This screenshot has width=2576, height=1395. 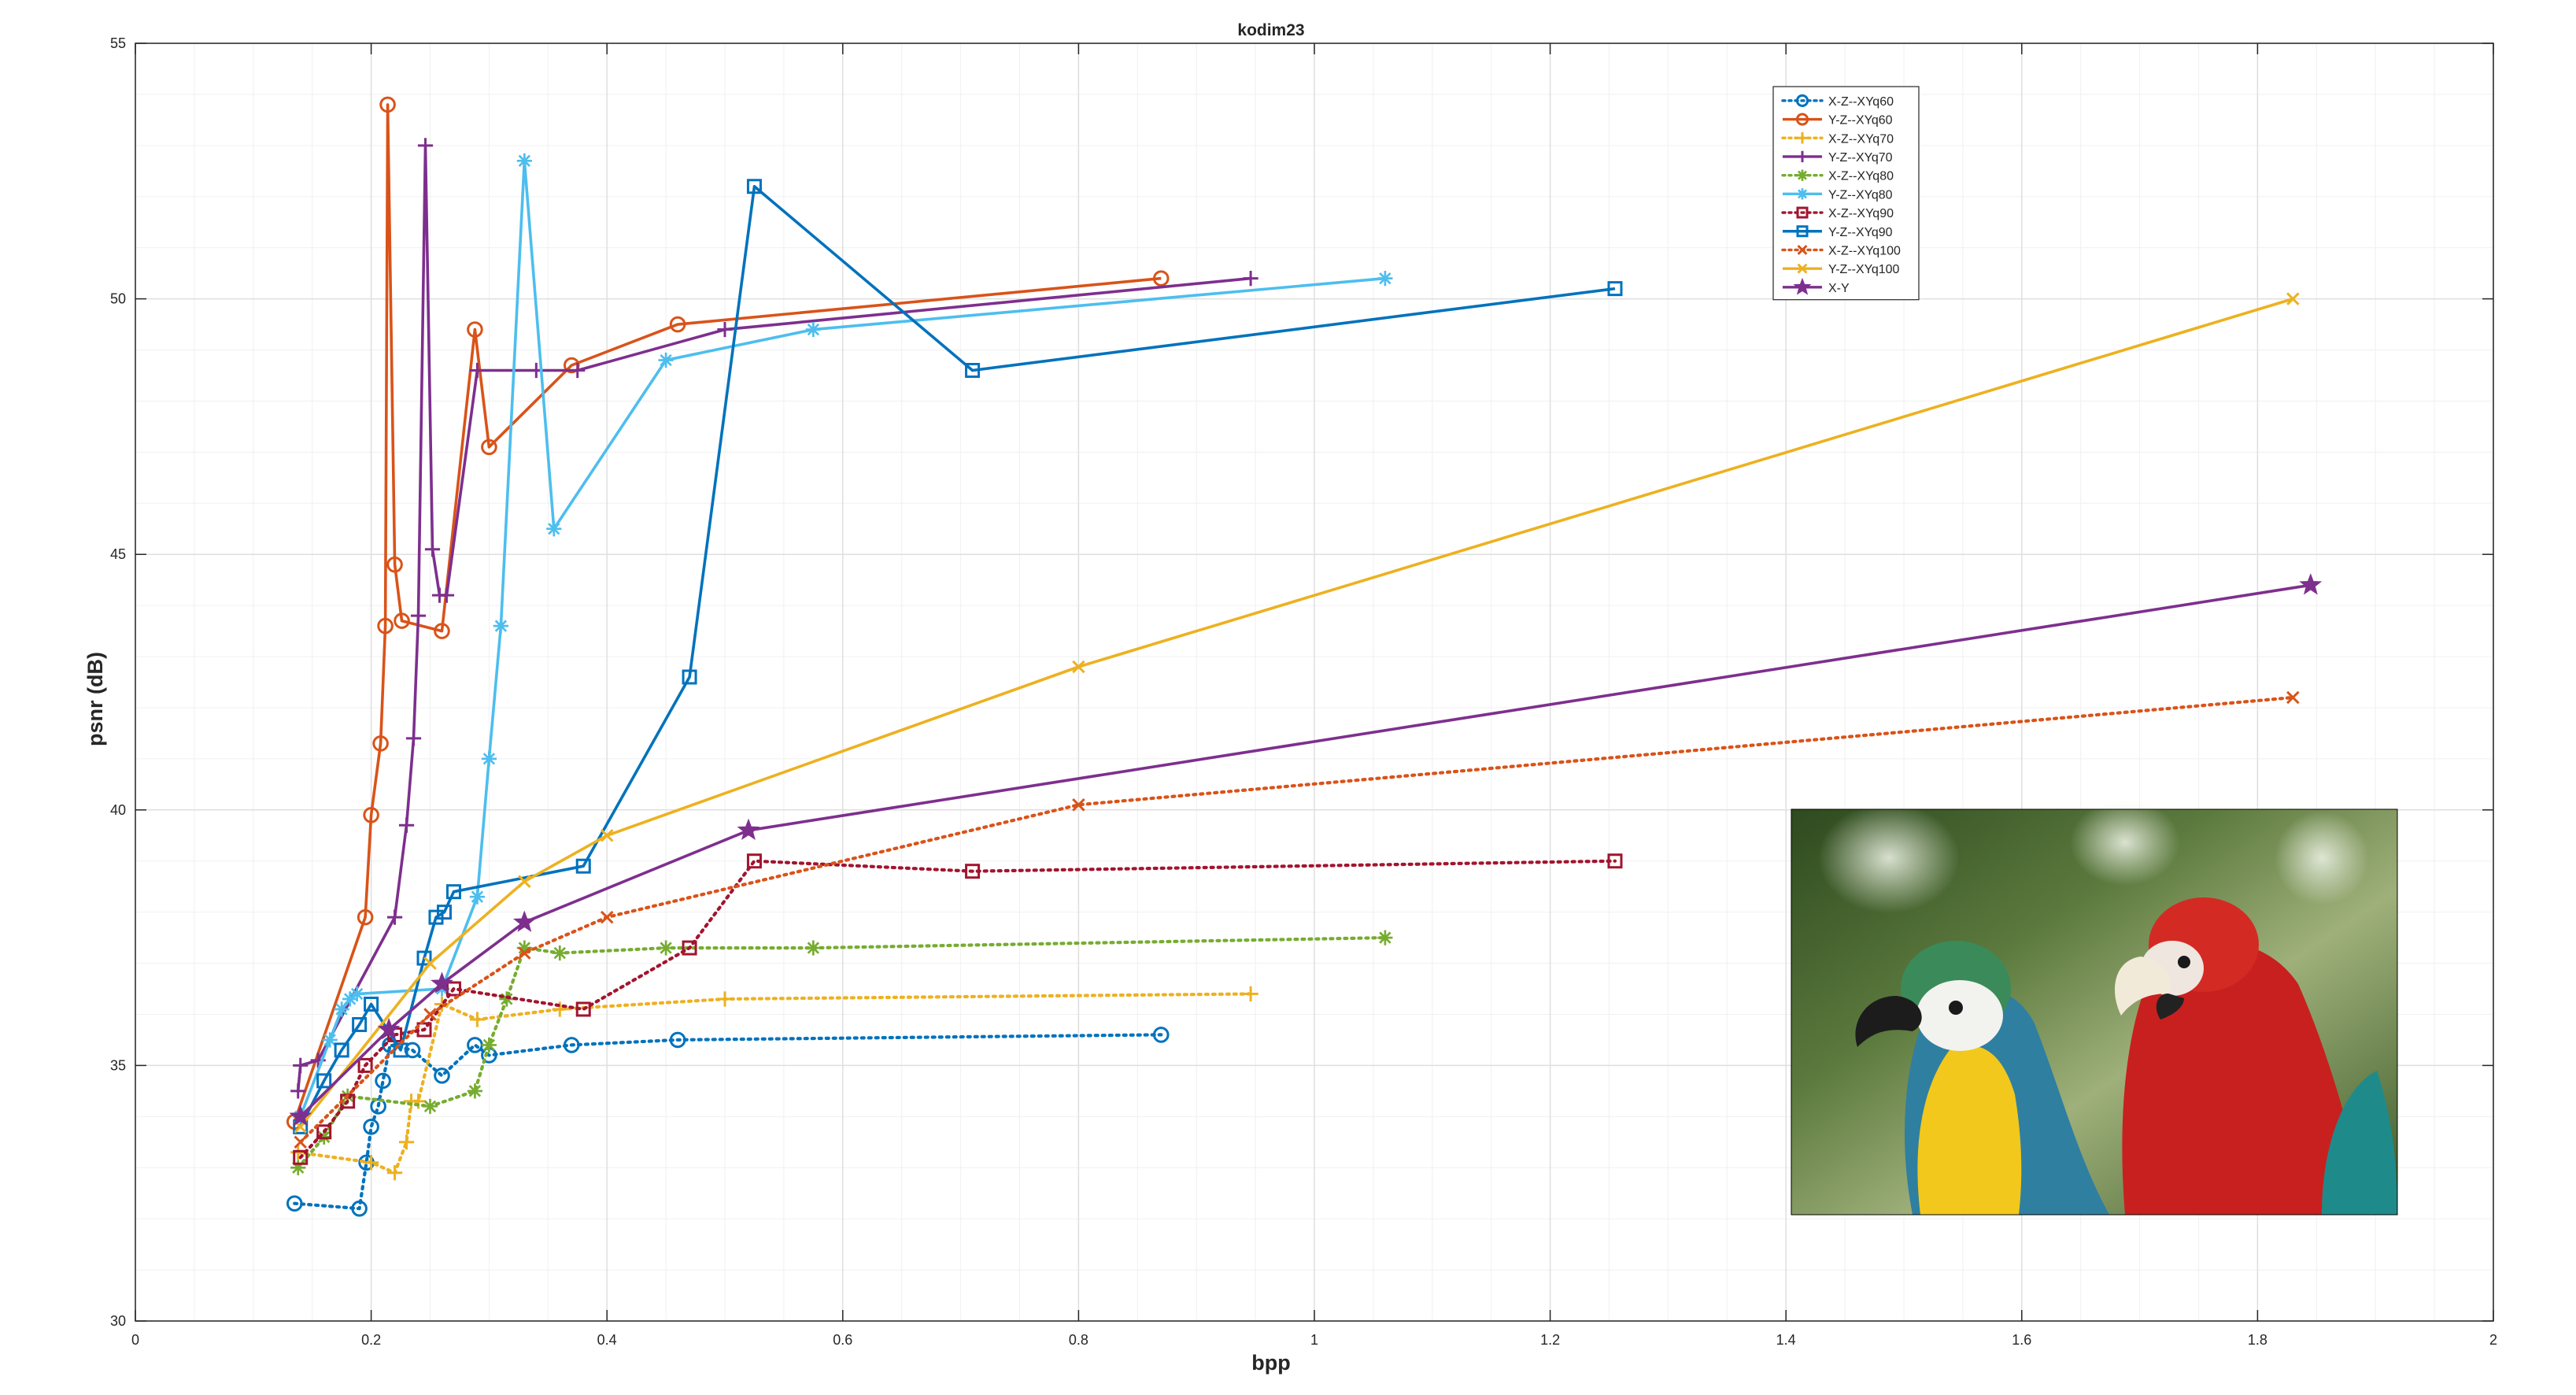 I want to click on blue-yellow-macaw, so click(x=1982, y=1078).